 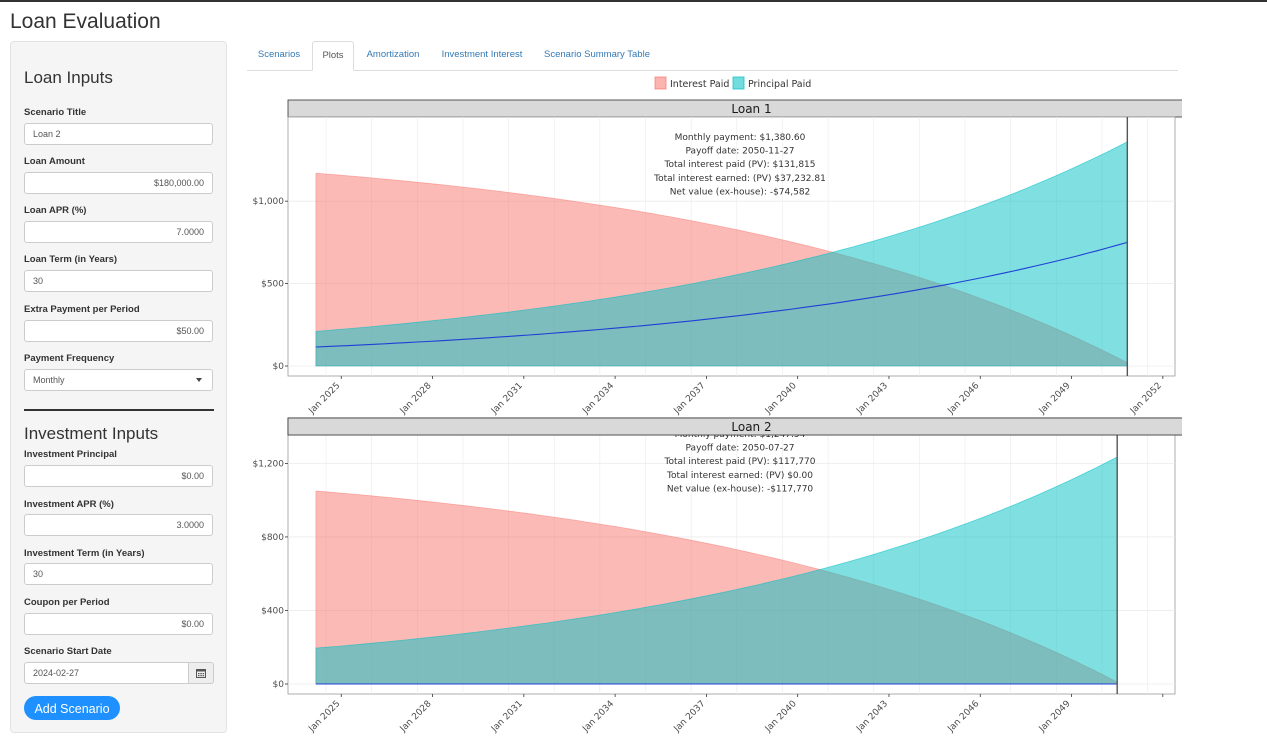 I want to click on tab-plots: Plots, so click(x=333, y=56).